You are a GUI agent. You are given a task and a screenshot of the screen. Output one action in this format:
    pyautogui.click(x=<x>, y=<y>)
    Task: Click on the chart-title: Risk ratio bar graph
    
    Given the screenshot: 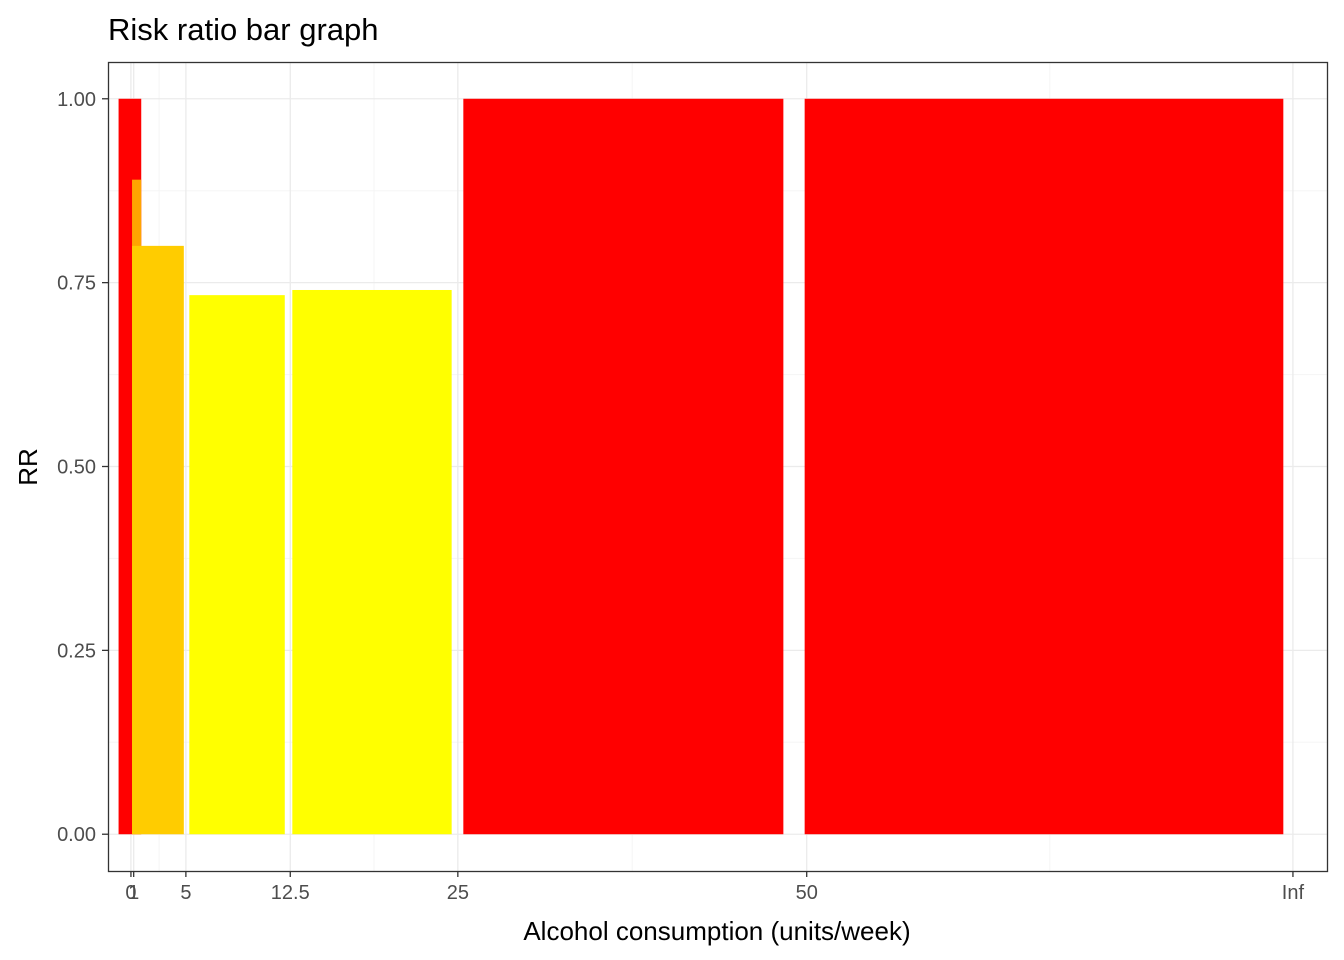 What is the action you would take?
    pyautogui.click(x=243, y=29)
    